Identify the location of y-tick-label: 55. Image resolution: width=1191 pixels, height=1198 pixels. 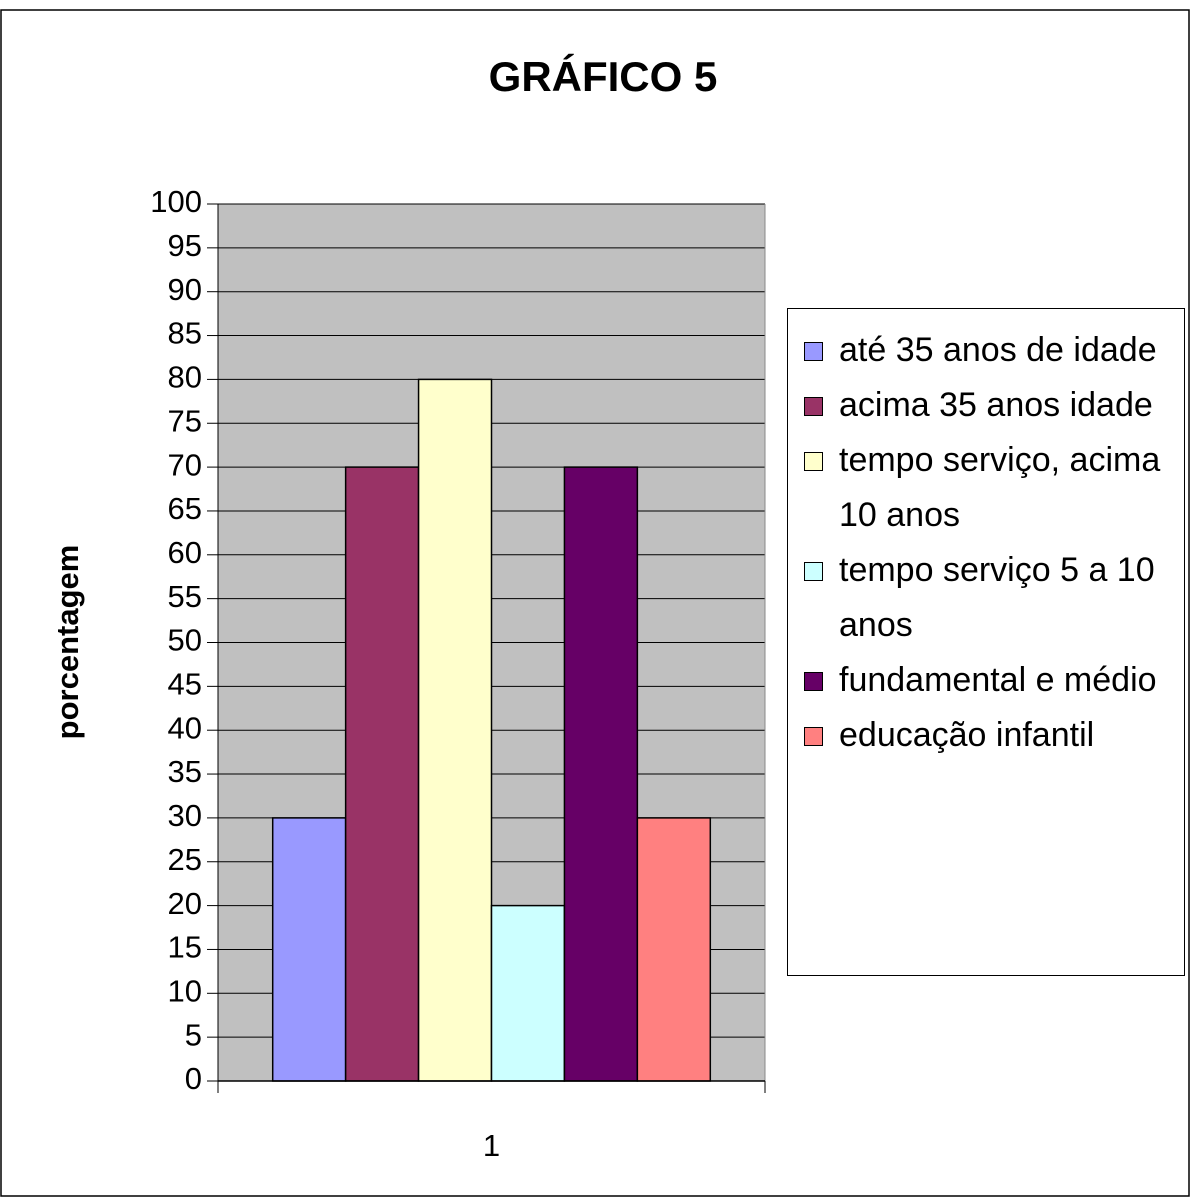
(185, 596).